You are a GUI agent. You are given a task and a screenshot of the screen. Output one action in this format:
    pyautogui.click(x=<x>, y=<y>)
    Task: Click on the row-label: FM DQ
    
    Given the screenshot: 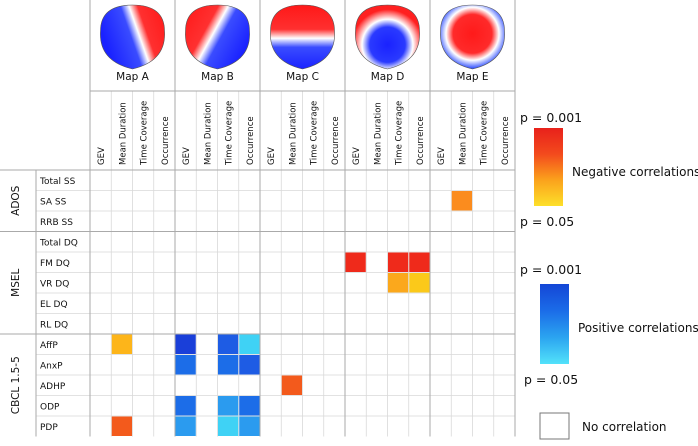 What is the action you would take?
    pyautogui.click(x=55, y=264)
    